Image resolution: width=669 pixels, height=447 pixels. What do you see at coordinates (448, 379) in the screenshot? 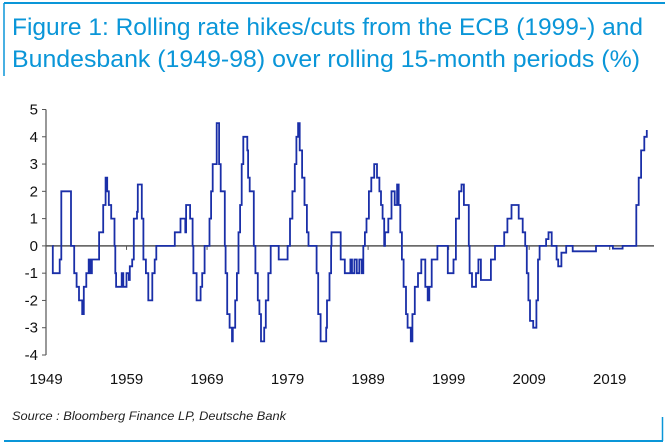
I see `x-tick-label: 1999` at bounding box center [448, 379].